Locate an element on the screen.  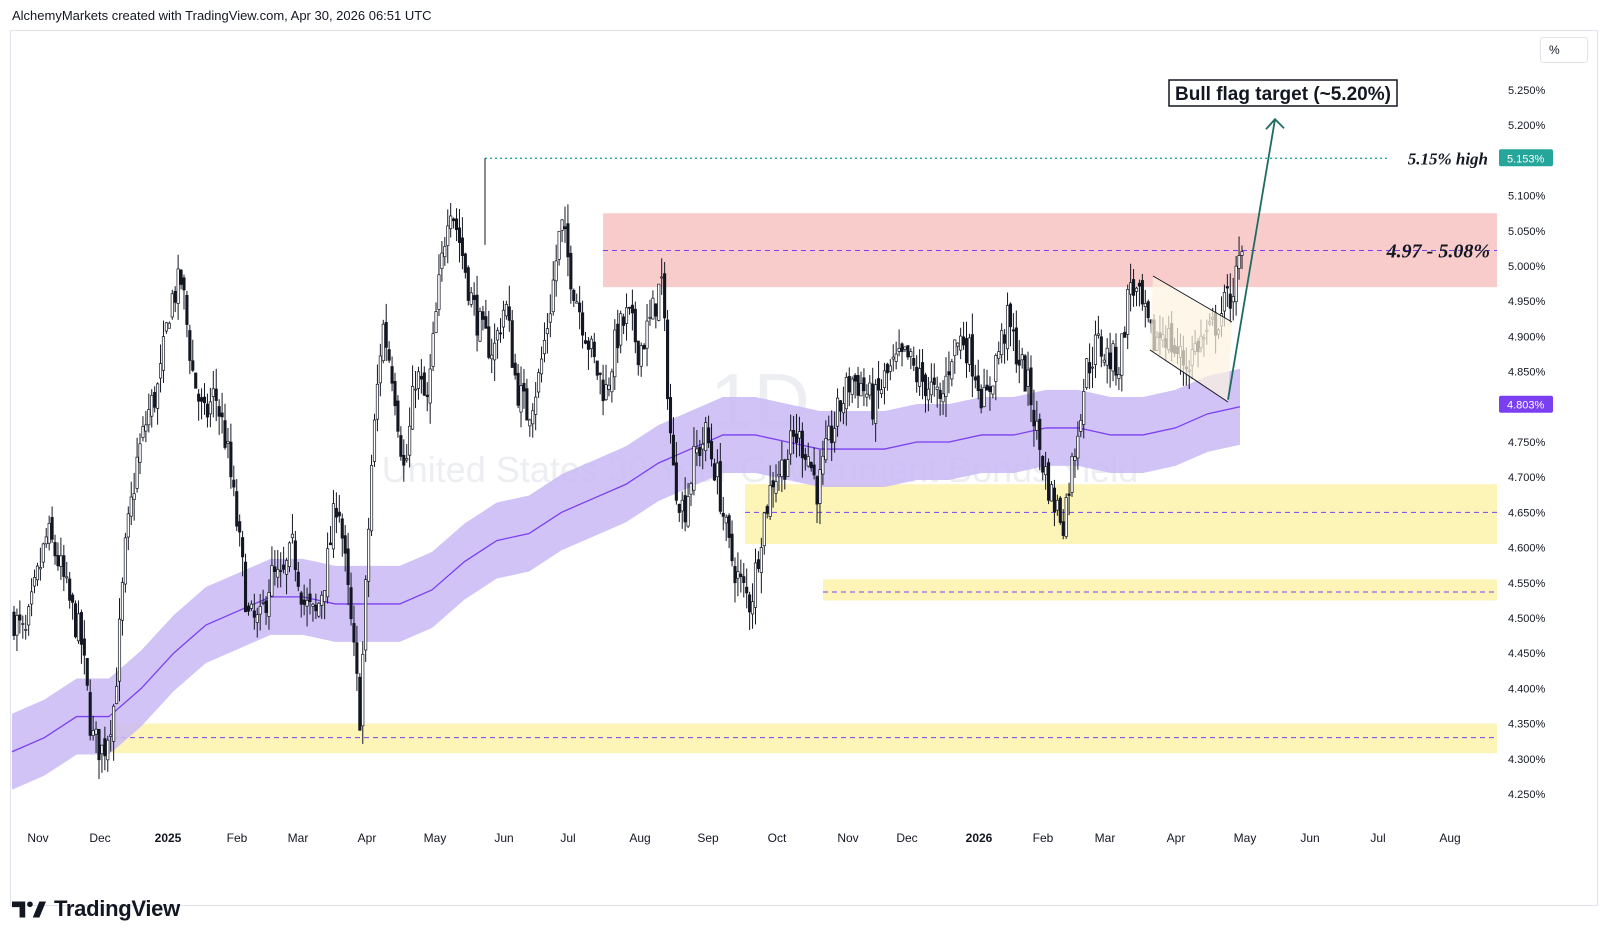
x-tick-label: Jul is located at coordinates (567, 838).